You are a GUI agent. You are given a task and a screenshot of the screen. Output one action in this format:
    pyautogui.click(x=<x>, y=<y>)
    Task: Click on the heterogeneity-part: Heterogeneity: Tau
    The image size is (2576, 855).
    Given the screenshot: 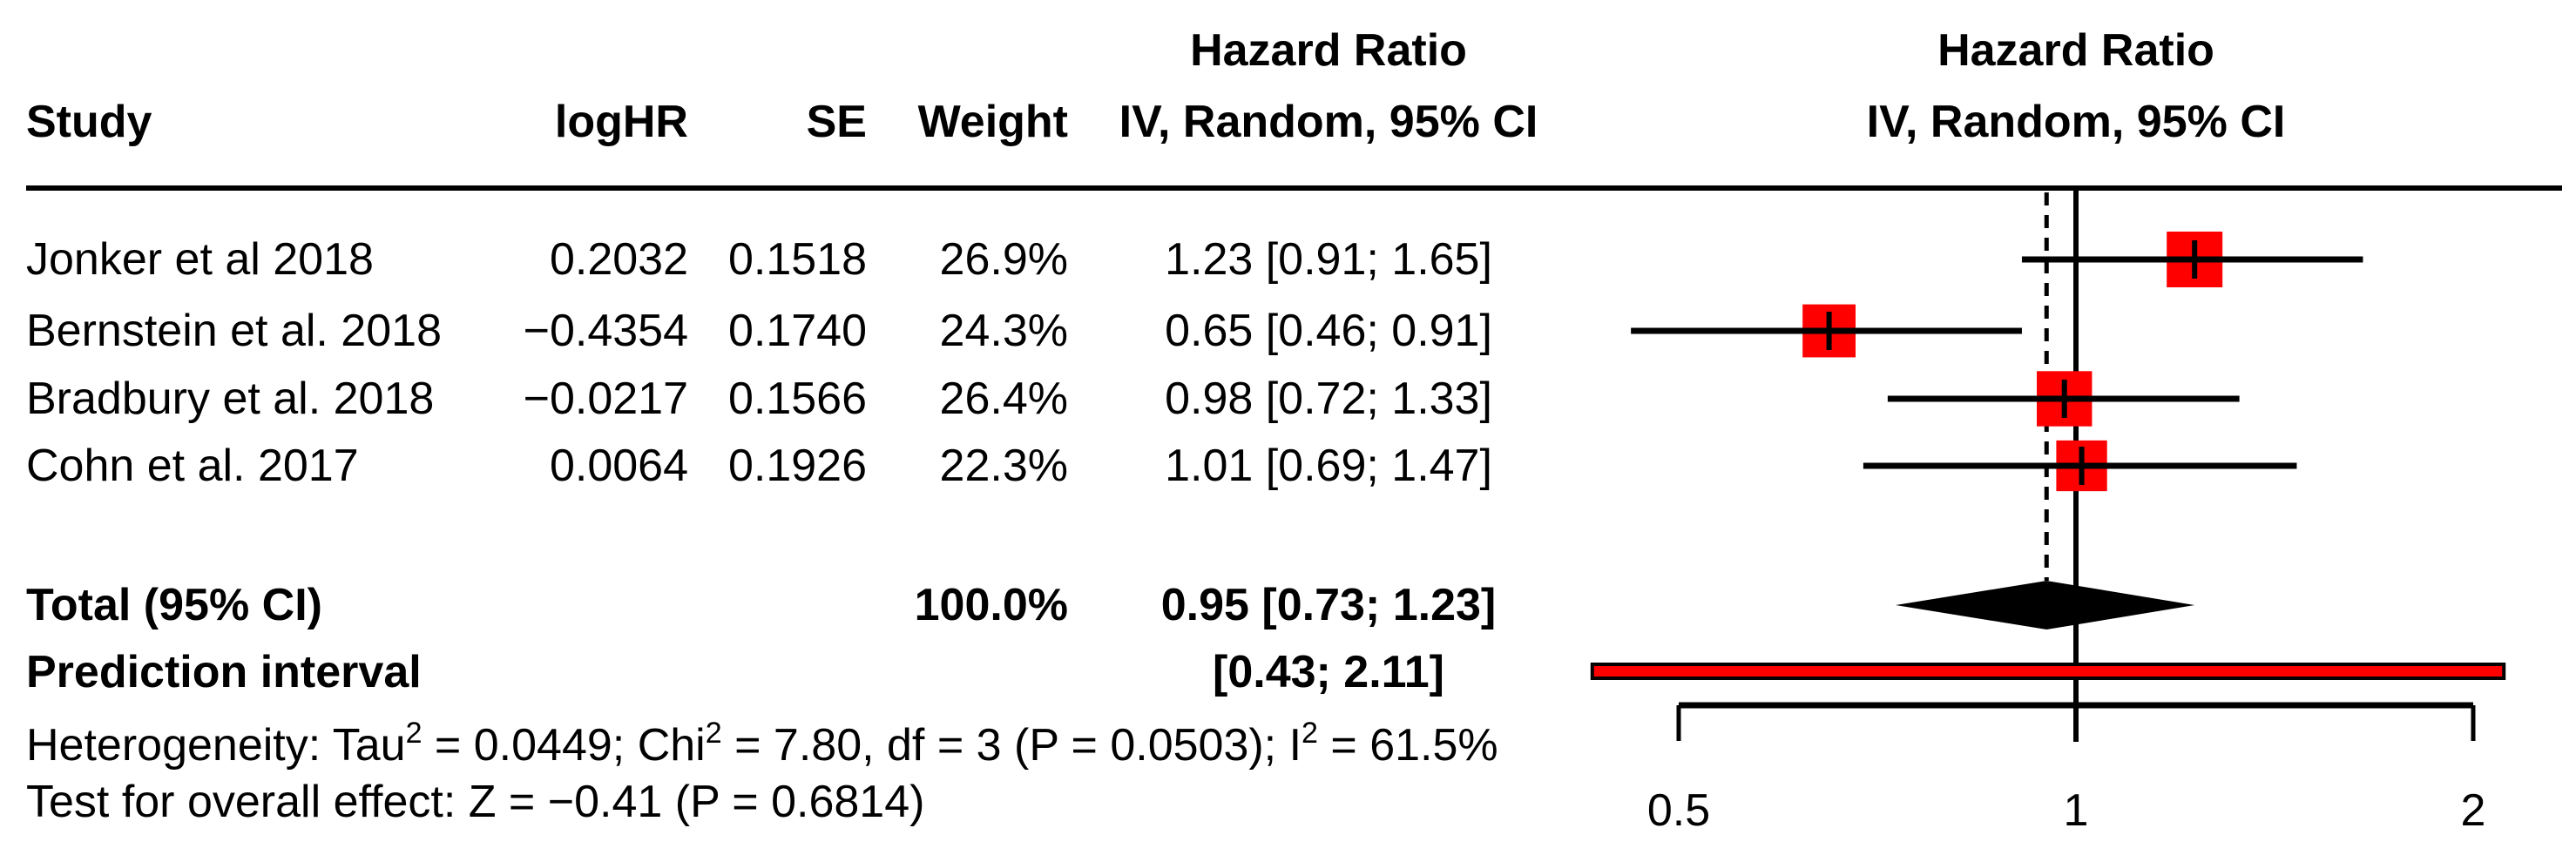 What is the action you would take?
    pyautogui.click(x=216, y=746)
    